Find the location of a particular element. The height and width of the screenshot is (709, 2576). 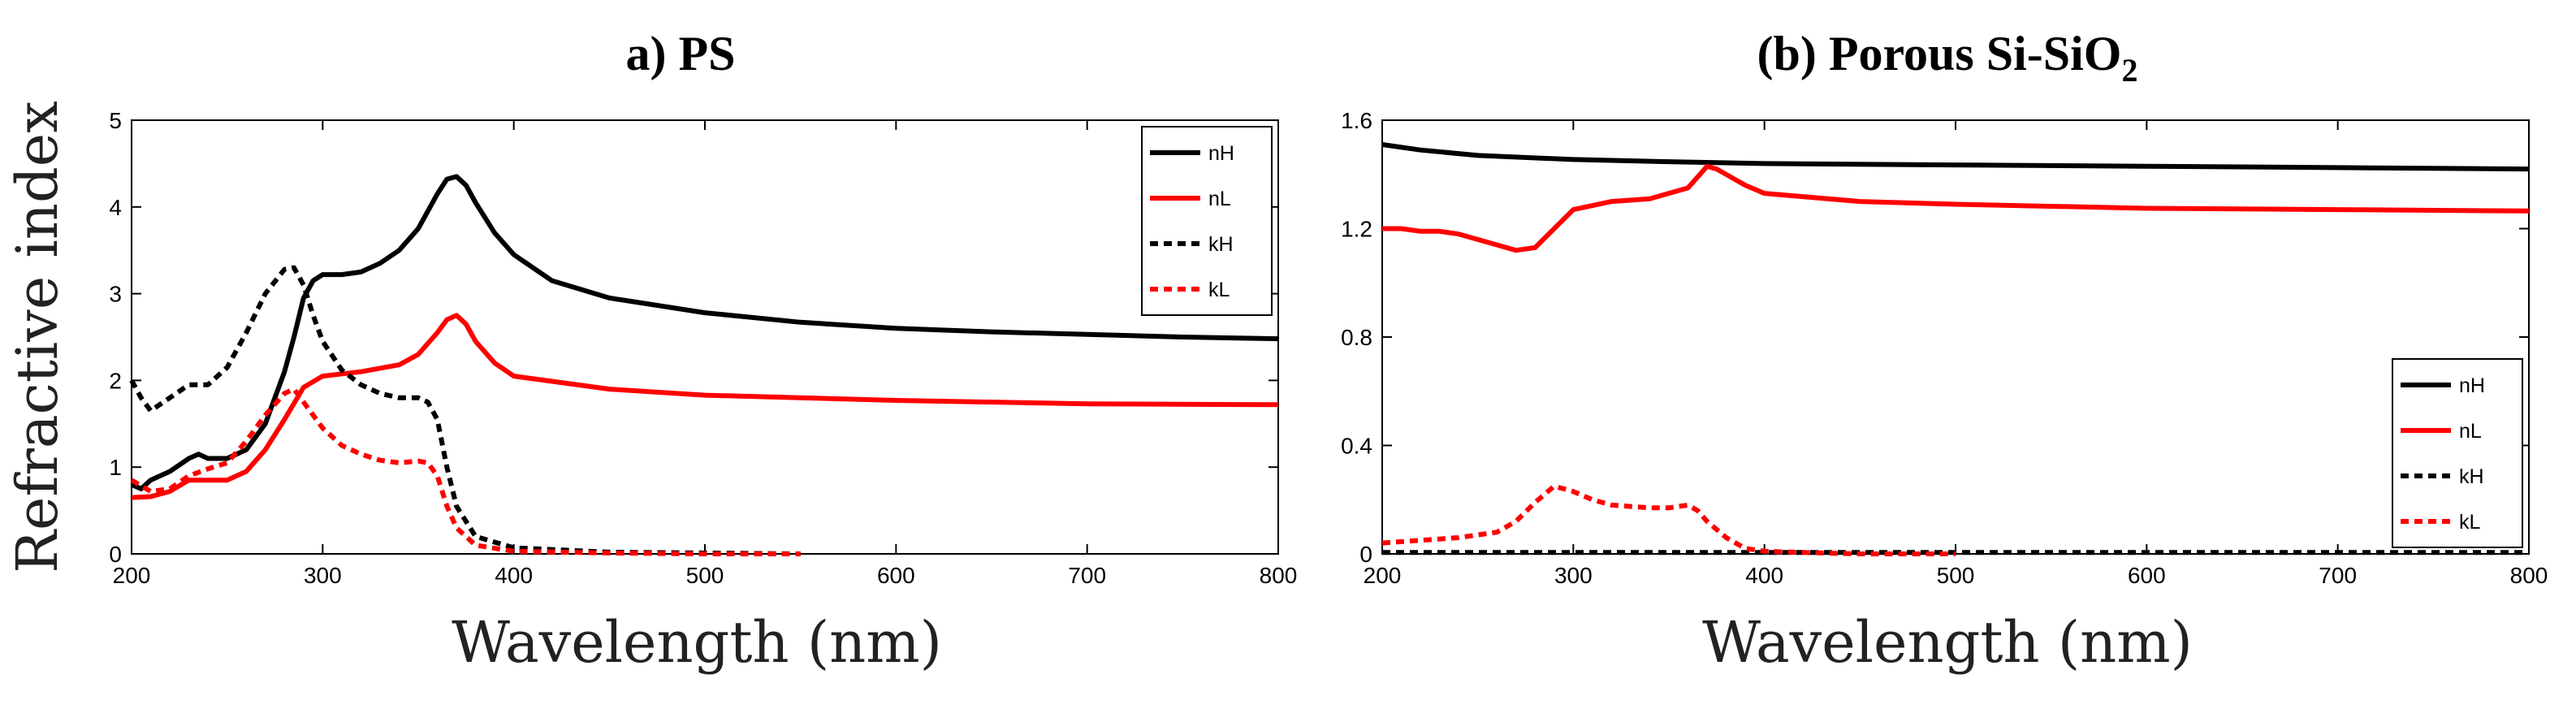

panel-b-x-axis-label: Wavelength (nm) is located at coordinates (1947, 643).